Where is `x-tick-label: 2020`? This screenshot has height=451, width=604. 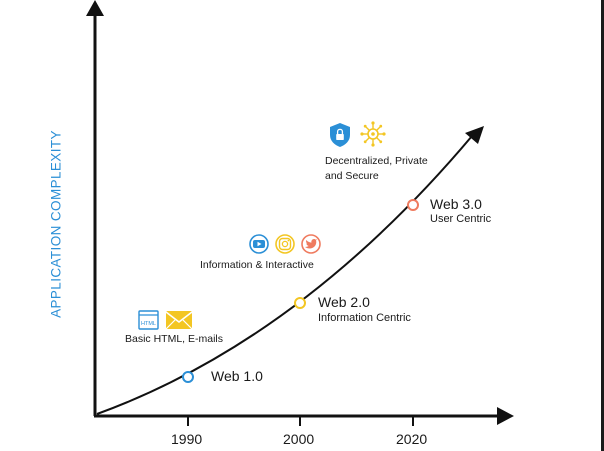 x-tick-label: 2020 is located at coordinates (412, 439).